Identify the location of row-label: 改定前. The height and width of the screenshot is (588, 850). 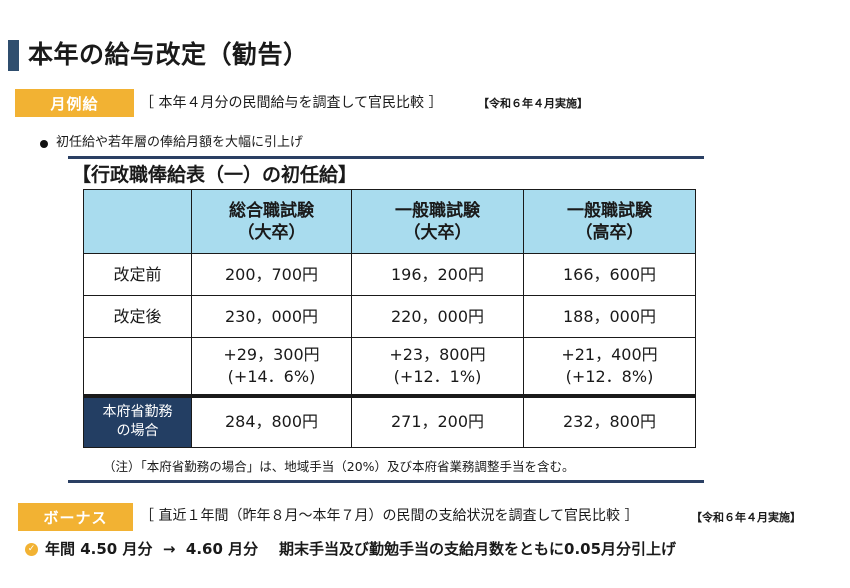
(137, 274).